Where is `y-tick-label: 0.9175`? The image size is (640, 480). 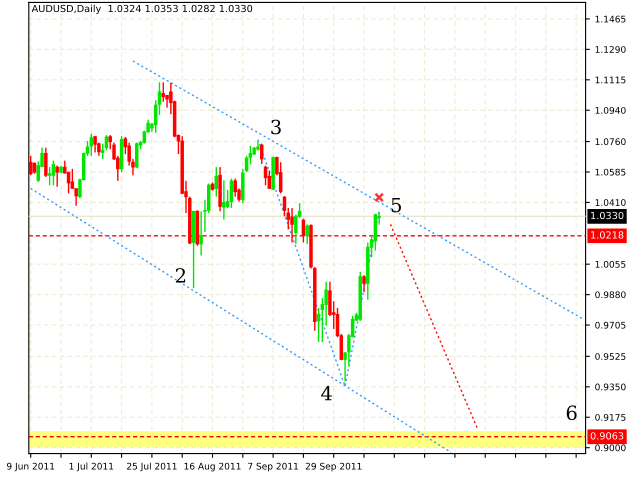 y-tick-label: 0.9175 is located at coordinates (610, 417).